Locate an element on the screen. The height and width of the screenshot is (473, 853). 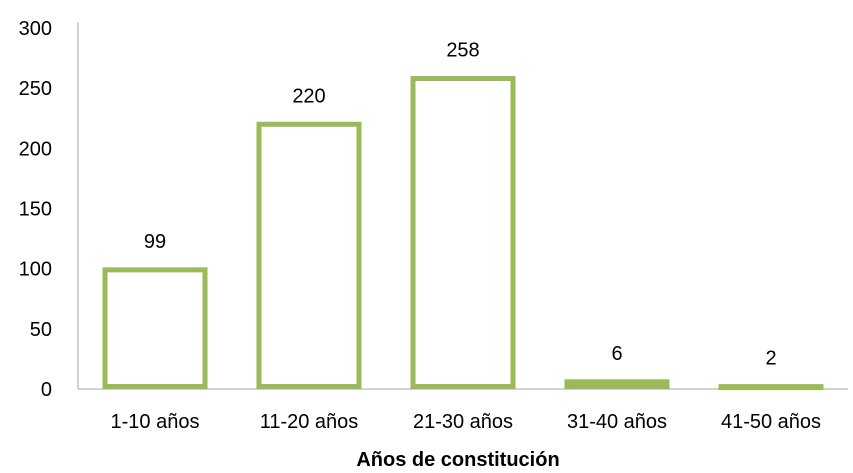
data-label: 99 is located at coordinates (155, 242).